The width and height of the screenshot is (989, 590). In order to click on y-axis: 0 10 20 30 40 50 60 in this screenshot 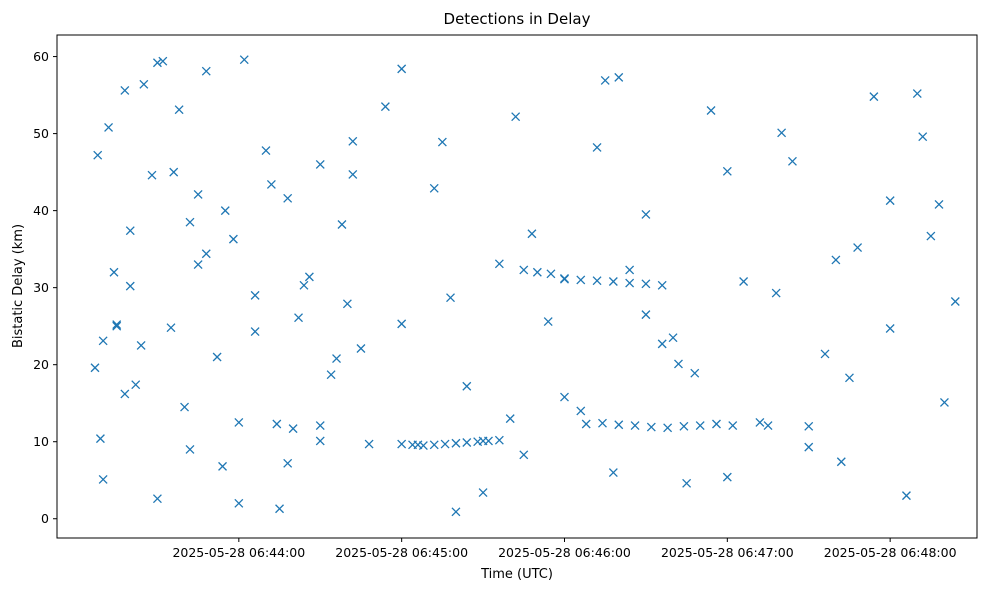, I will do `click(45, 287)`.